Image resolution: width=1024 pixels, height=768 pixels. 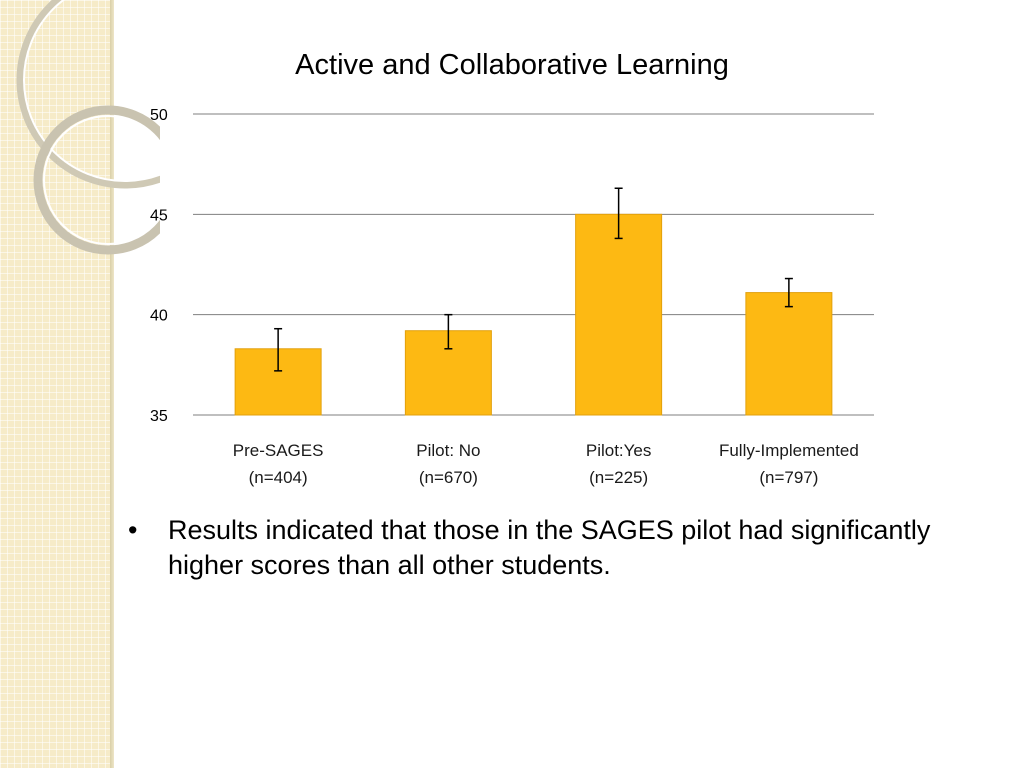 I want to click on x-category-sample-size: (n=797), so click(x=788, y=477).